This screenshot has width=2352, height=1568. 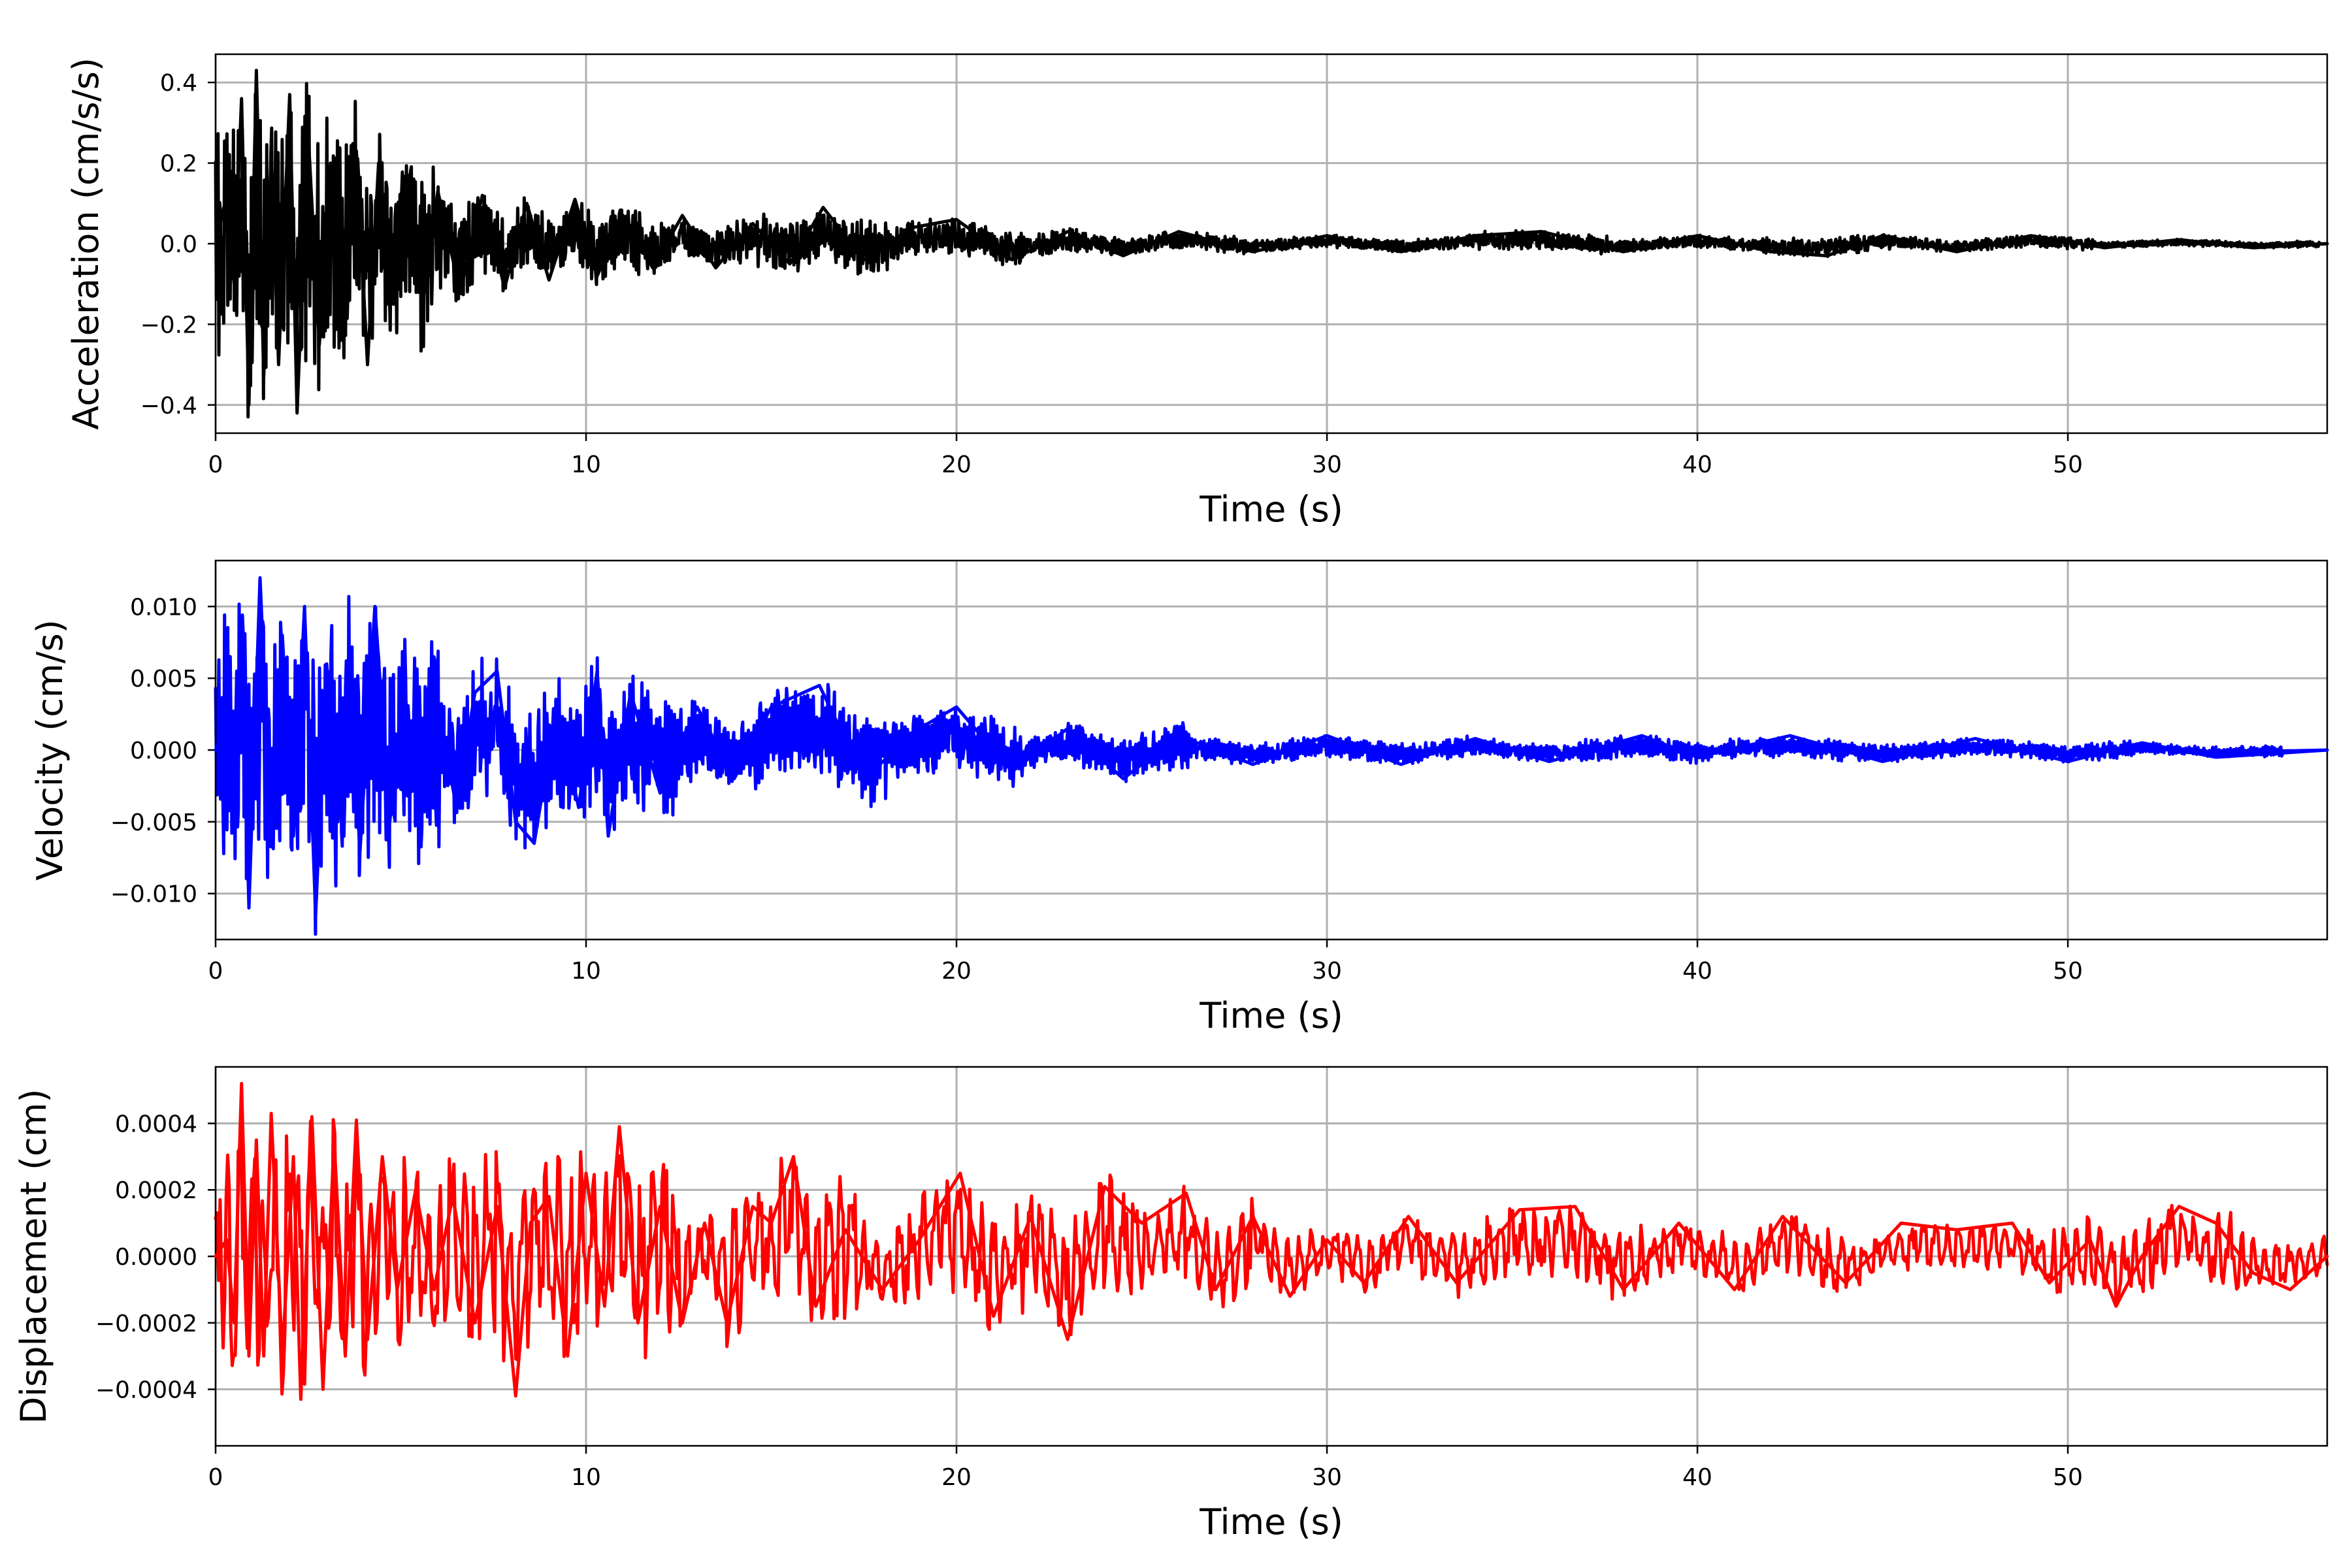 What do you see at coordinates (156, 1124) in the screenshot?
I see `y-tick-label: 0.0004` at bounding box center [156, 1124].